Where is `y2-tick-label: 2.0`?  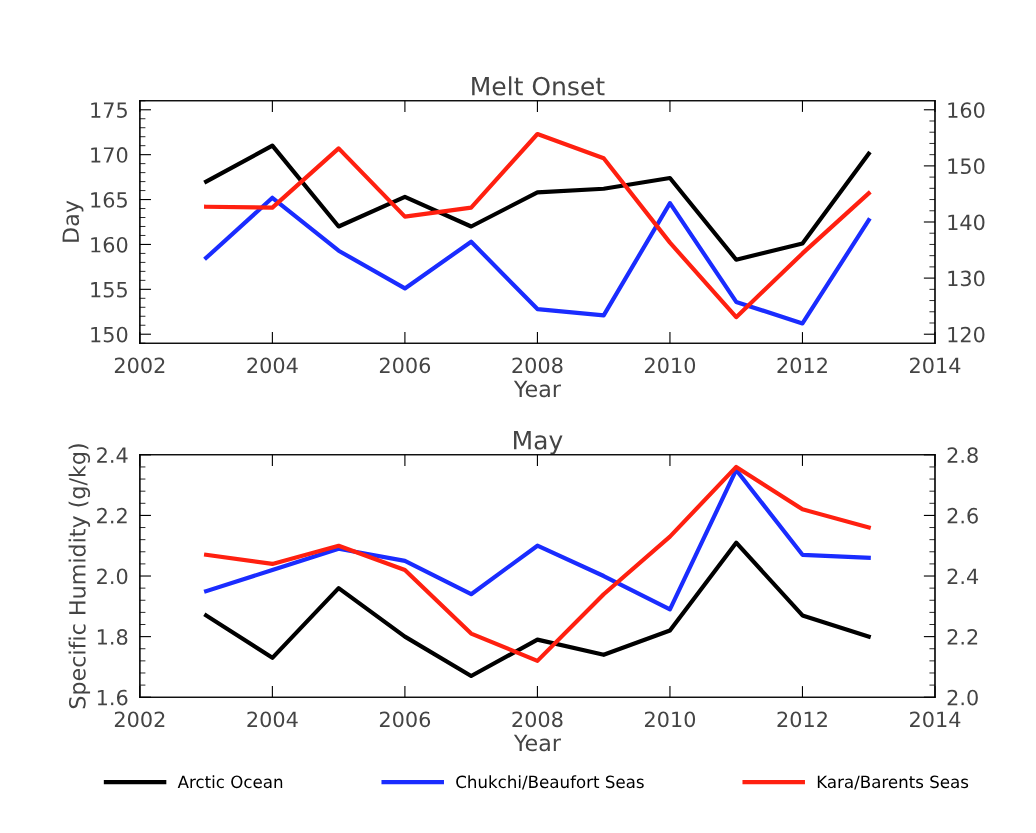 y2-tick-label: 2.0 is located at coordinates (962, 697).